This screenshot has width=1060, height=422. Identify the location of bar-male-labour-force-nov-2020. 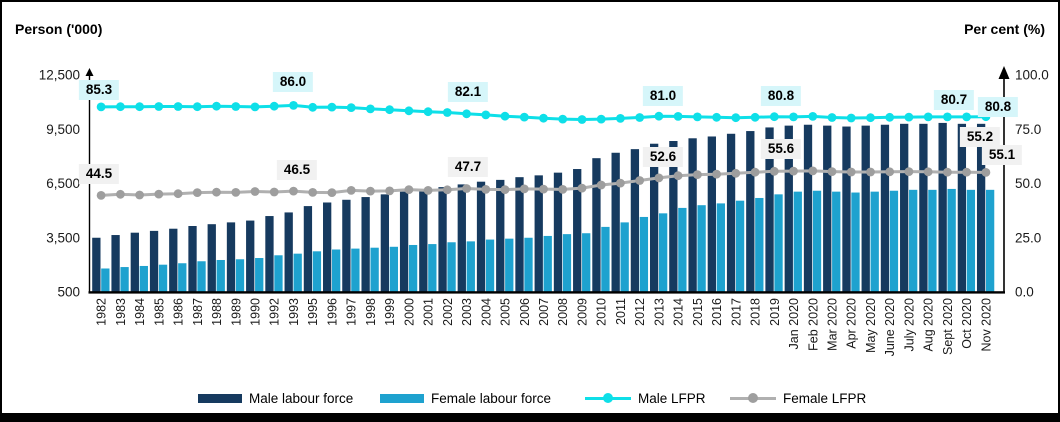
(981, 207).